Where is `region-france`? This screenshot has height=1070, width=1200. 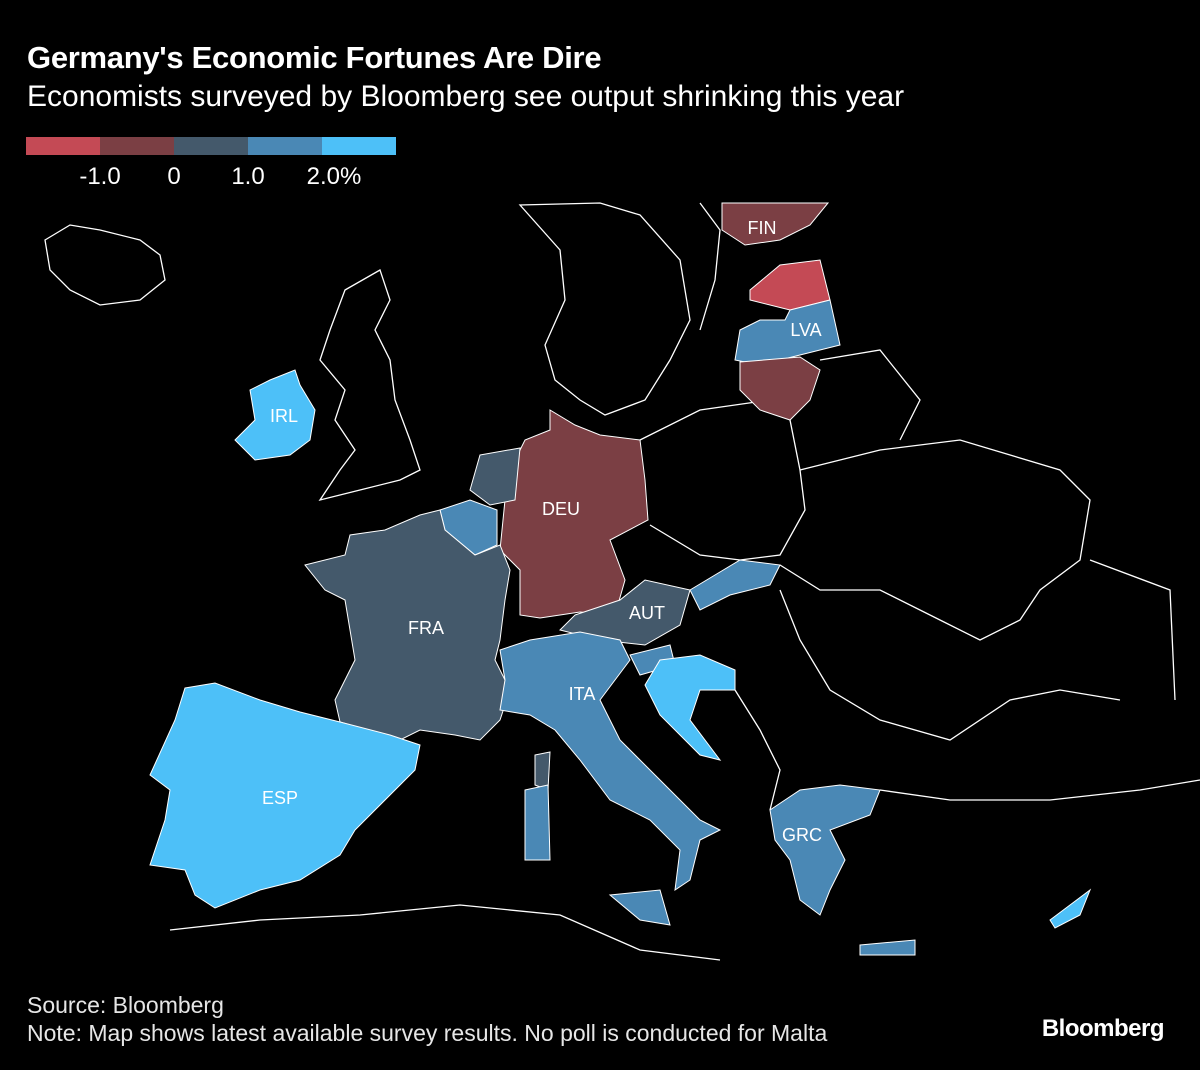 region-france is located at coordinates (427, 650).